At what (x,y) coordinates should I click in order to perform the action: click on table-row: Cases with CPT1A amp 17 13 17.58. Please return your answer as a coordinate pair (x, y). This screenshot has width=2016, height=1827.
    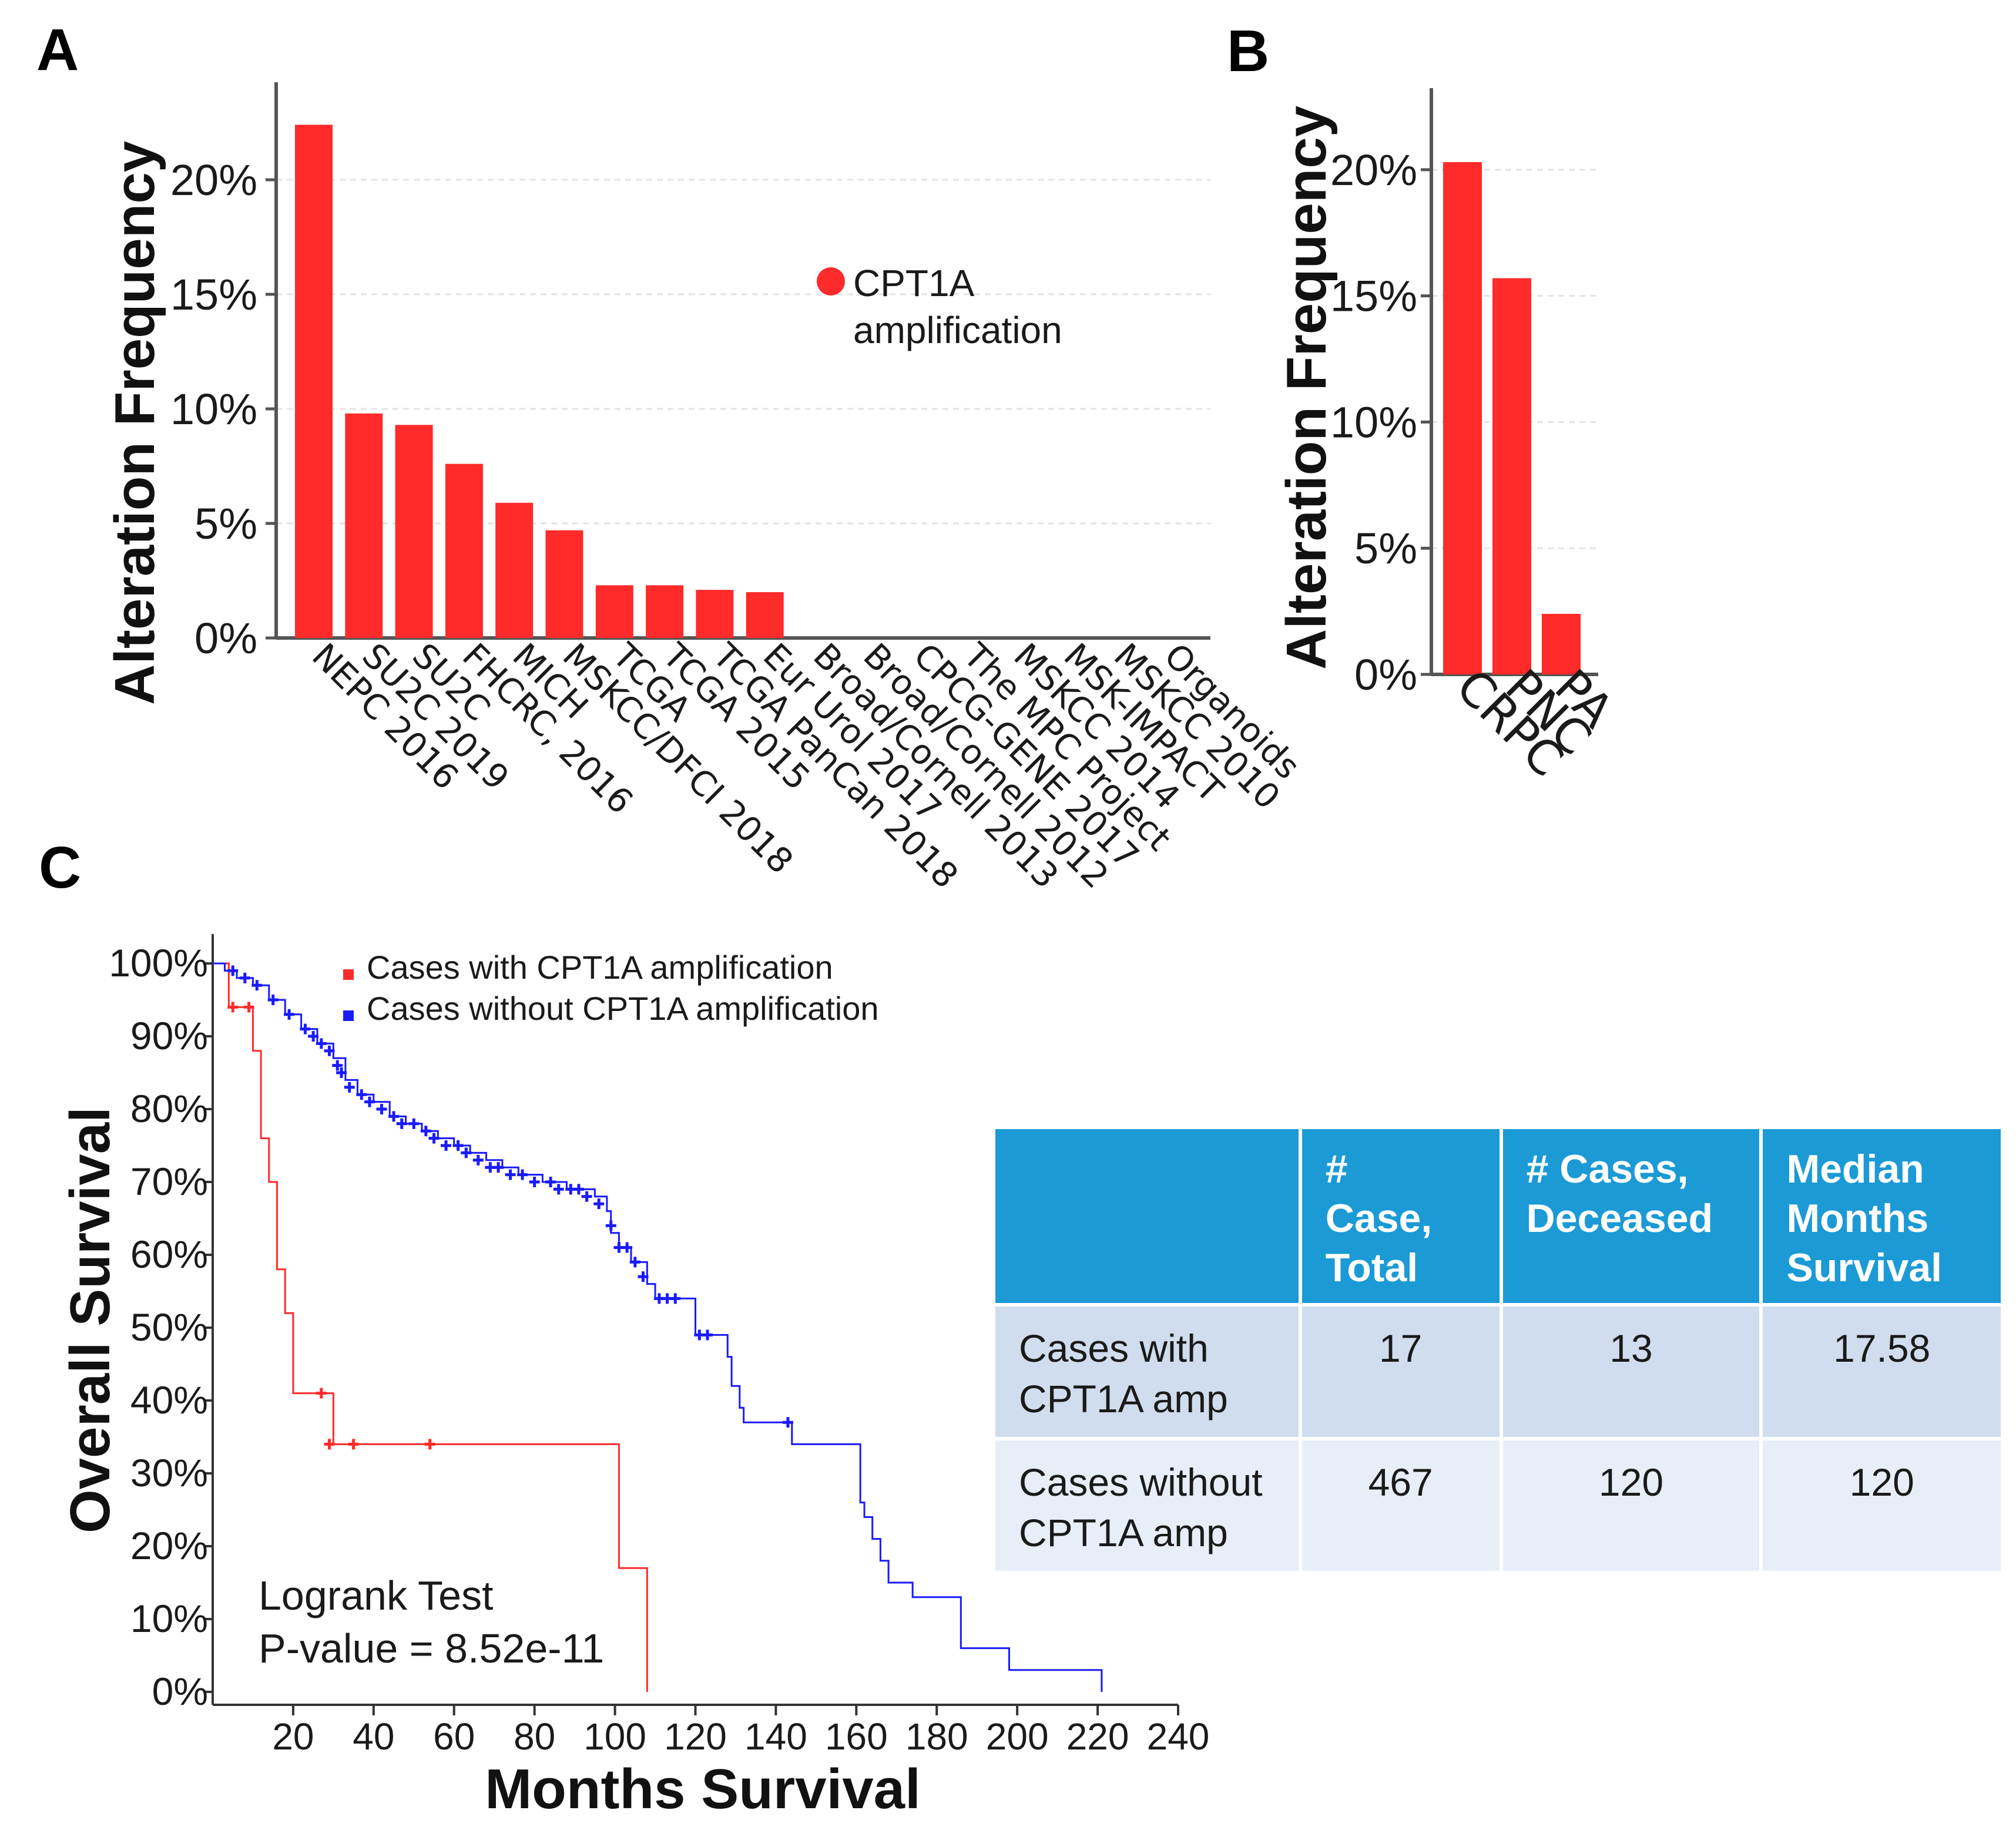
    Looking at the image, I should click on (1498, 1370).